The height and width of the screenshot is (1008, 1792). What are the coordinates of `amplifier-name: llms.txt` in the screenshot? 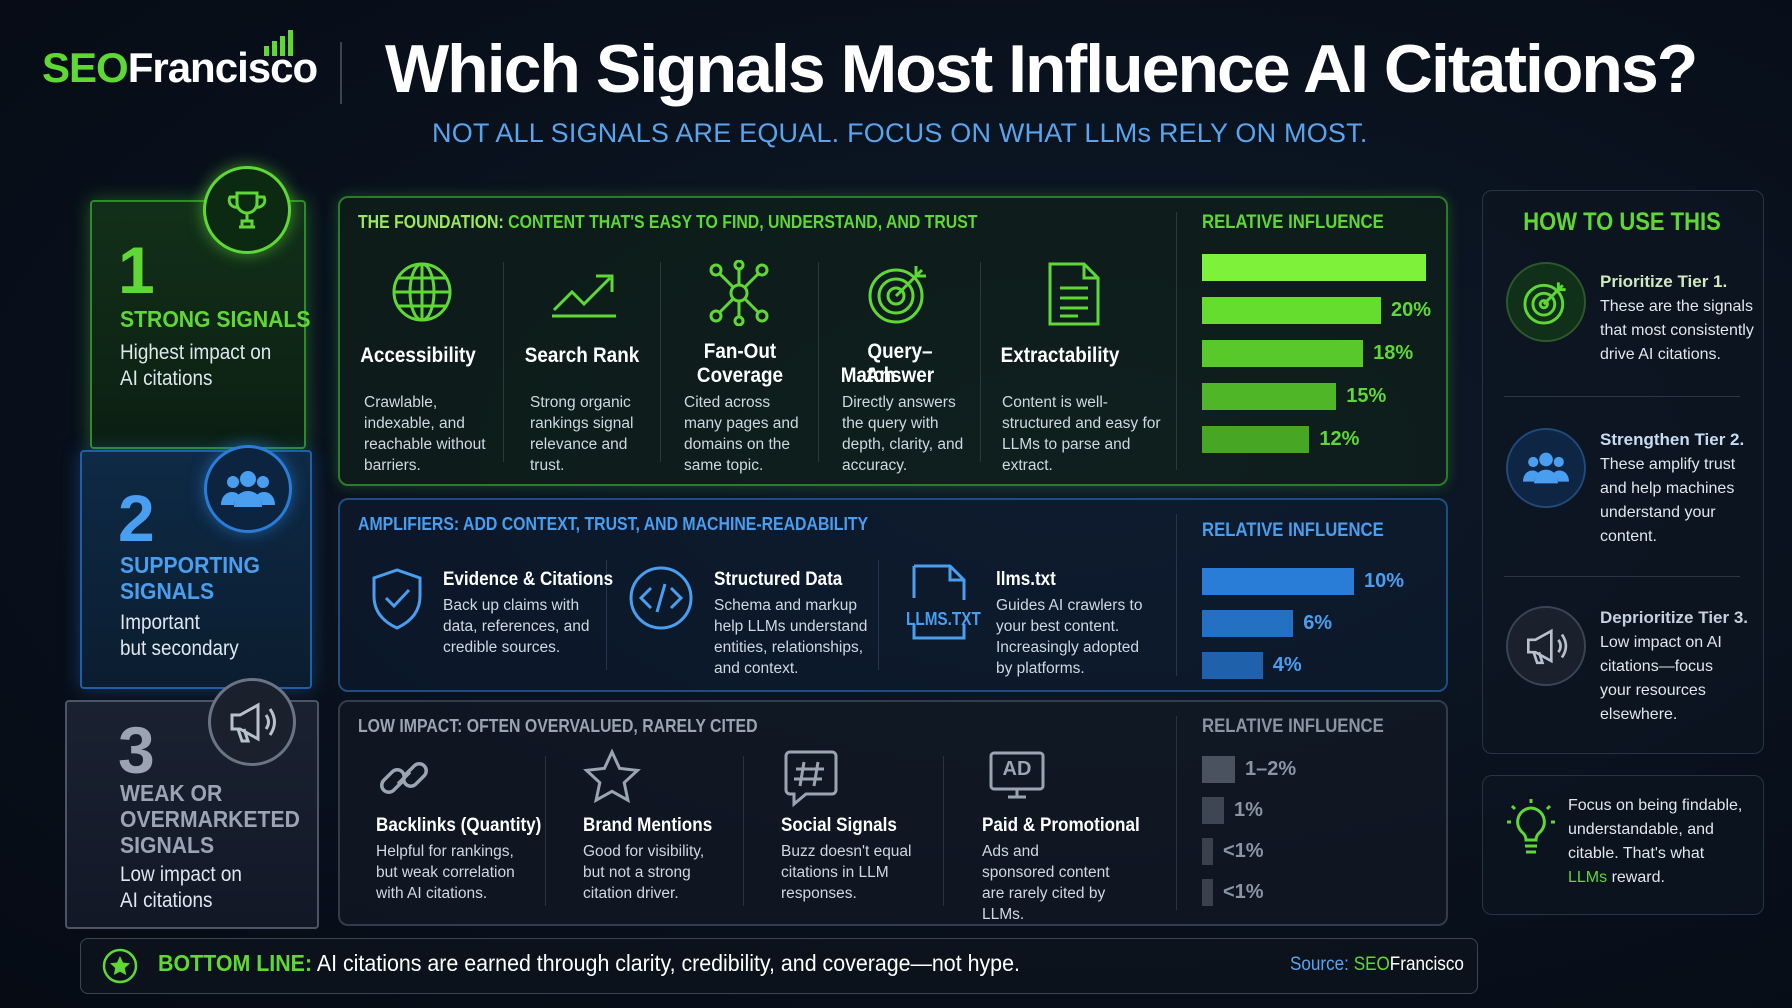 It's located at (1026, 579).